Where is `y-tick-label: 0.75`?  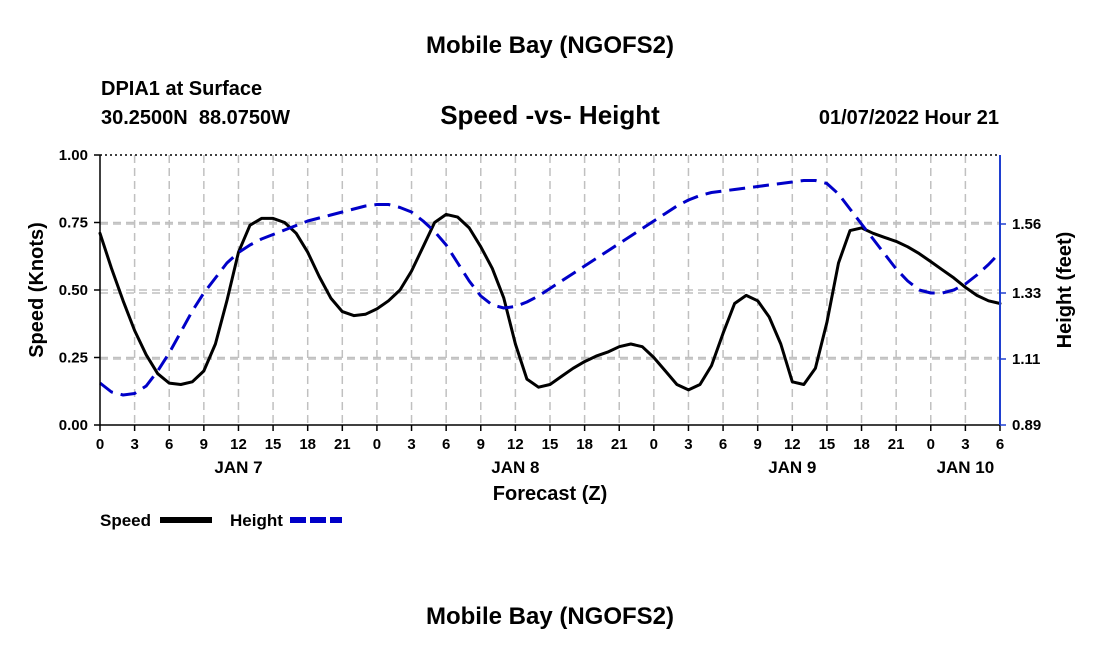 y-tick-label: 0.75 is located at coordinates (73, 223).